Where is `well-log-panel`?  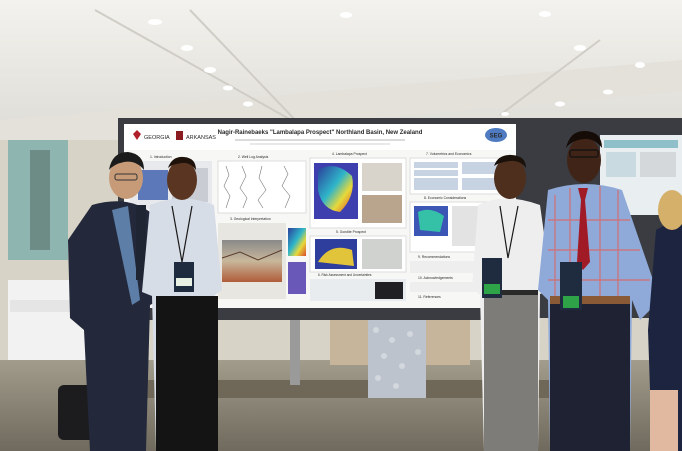 well-log-panel is located at coordinates (262, 187).